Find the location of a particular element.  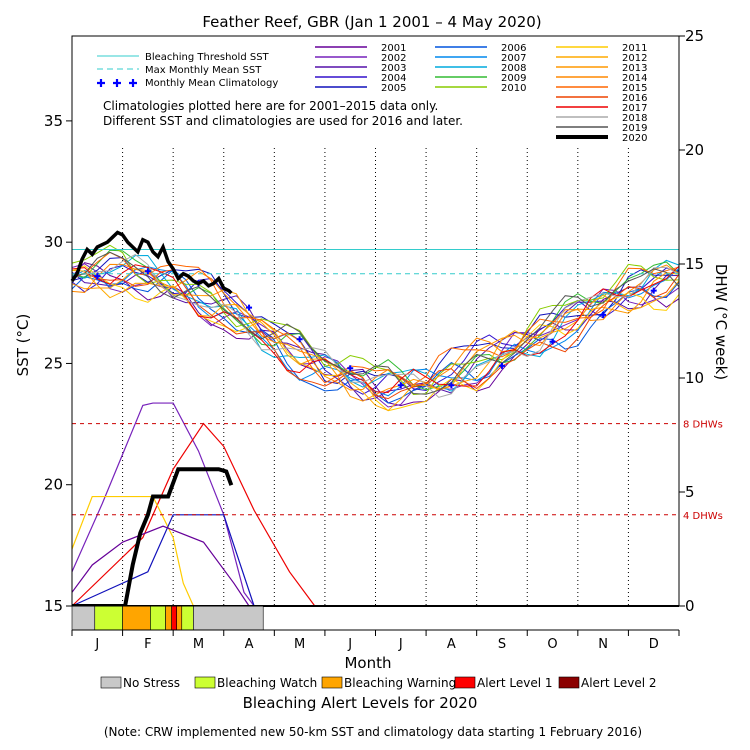

legend-year-label: 2008 is located at coordinates (513, 68).